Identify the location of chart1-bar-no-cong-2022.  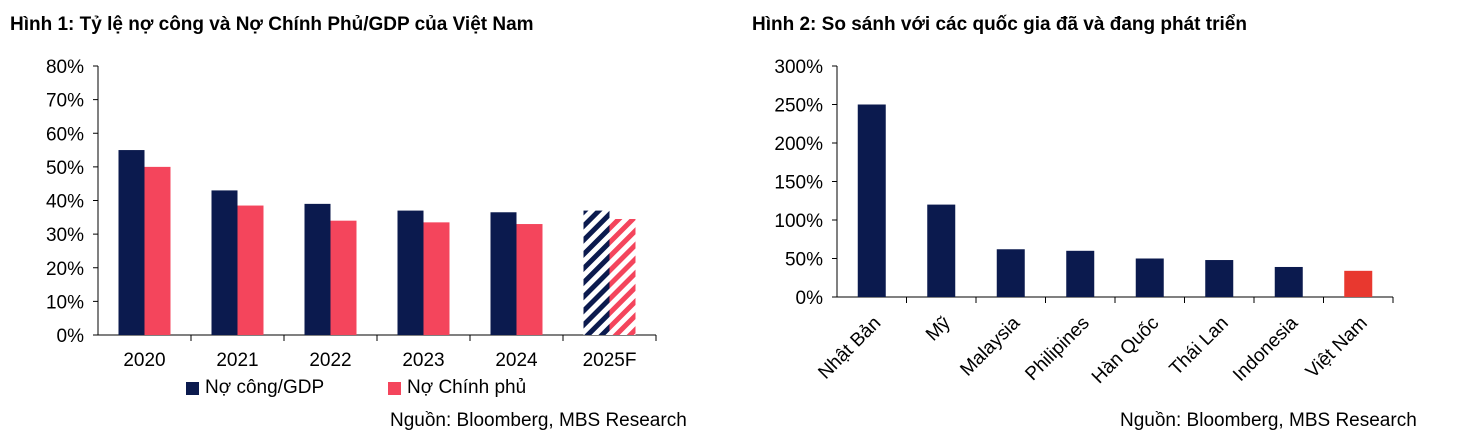
(317, 269).